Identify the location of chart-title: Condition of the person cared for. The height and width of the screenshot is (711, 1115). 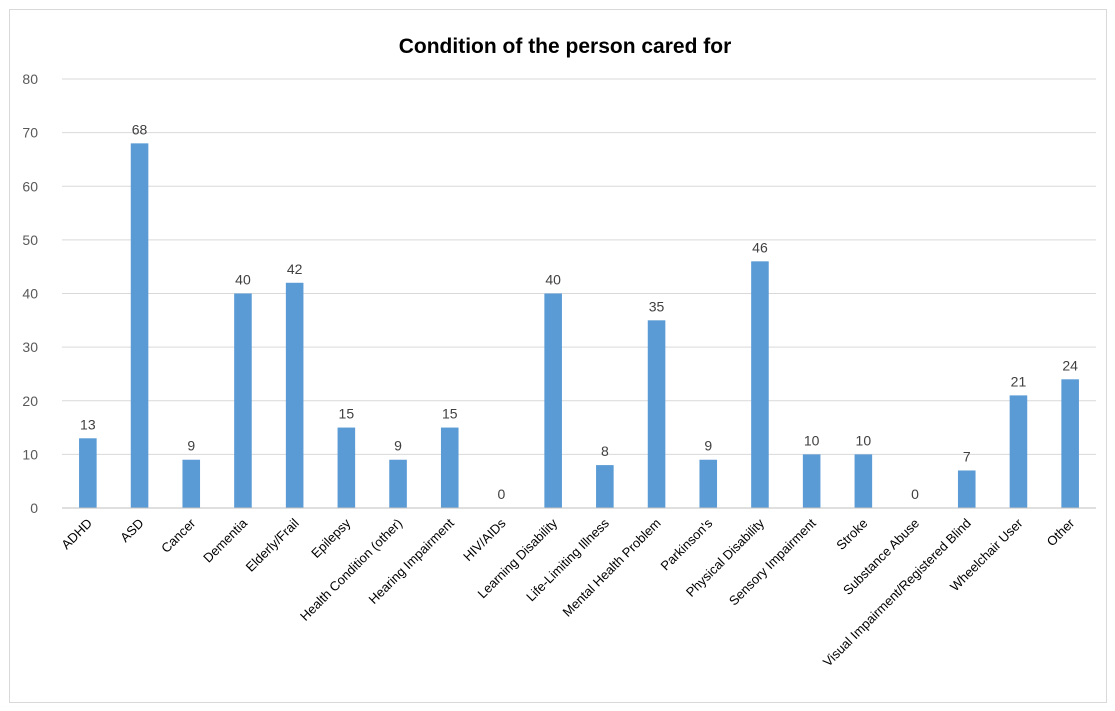
(565, 46).